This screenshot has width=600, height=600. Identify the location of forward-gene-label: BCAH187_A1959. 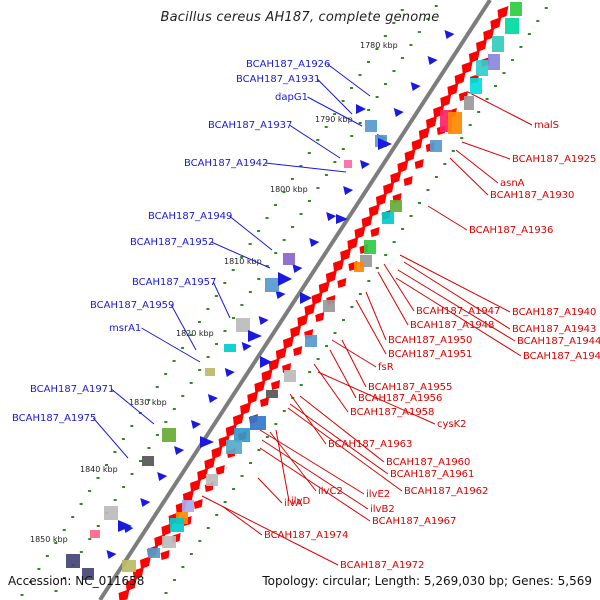
(132, 305).